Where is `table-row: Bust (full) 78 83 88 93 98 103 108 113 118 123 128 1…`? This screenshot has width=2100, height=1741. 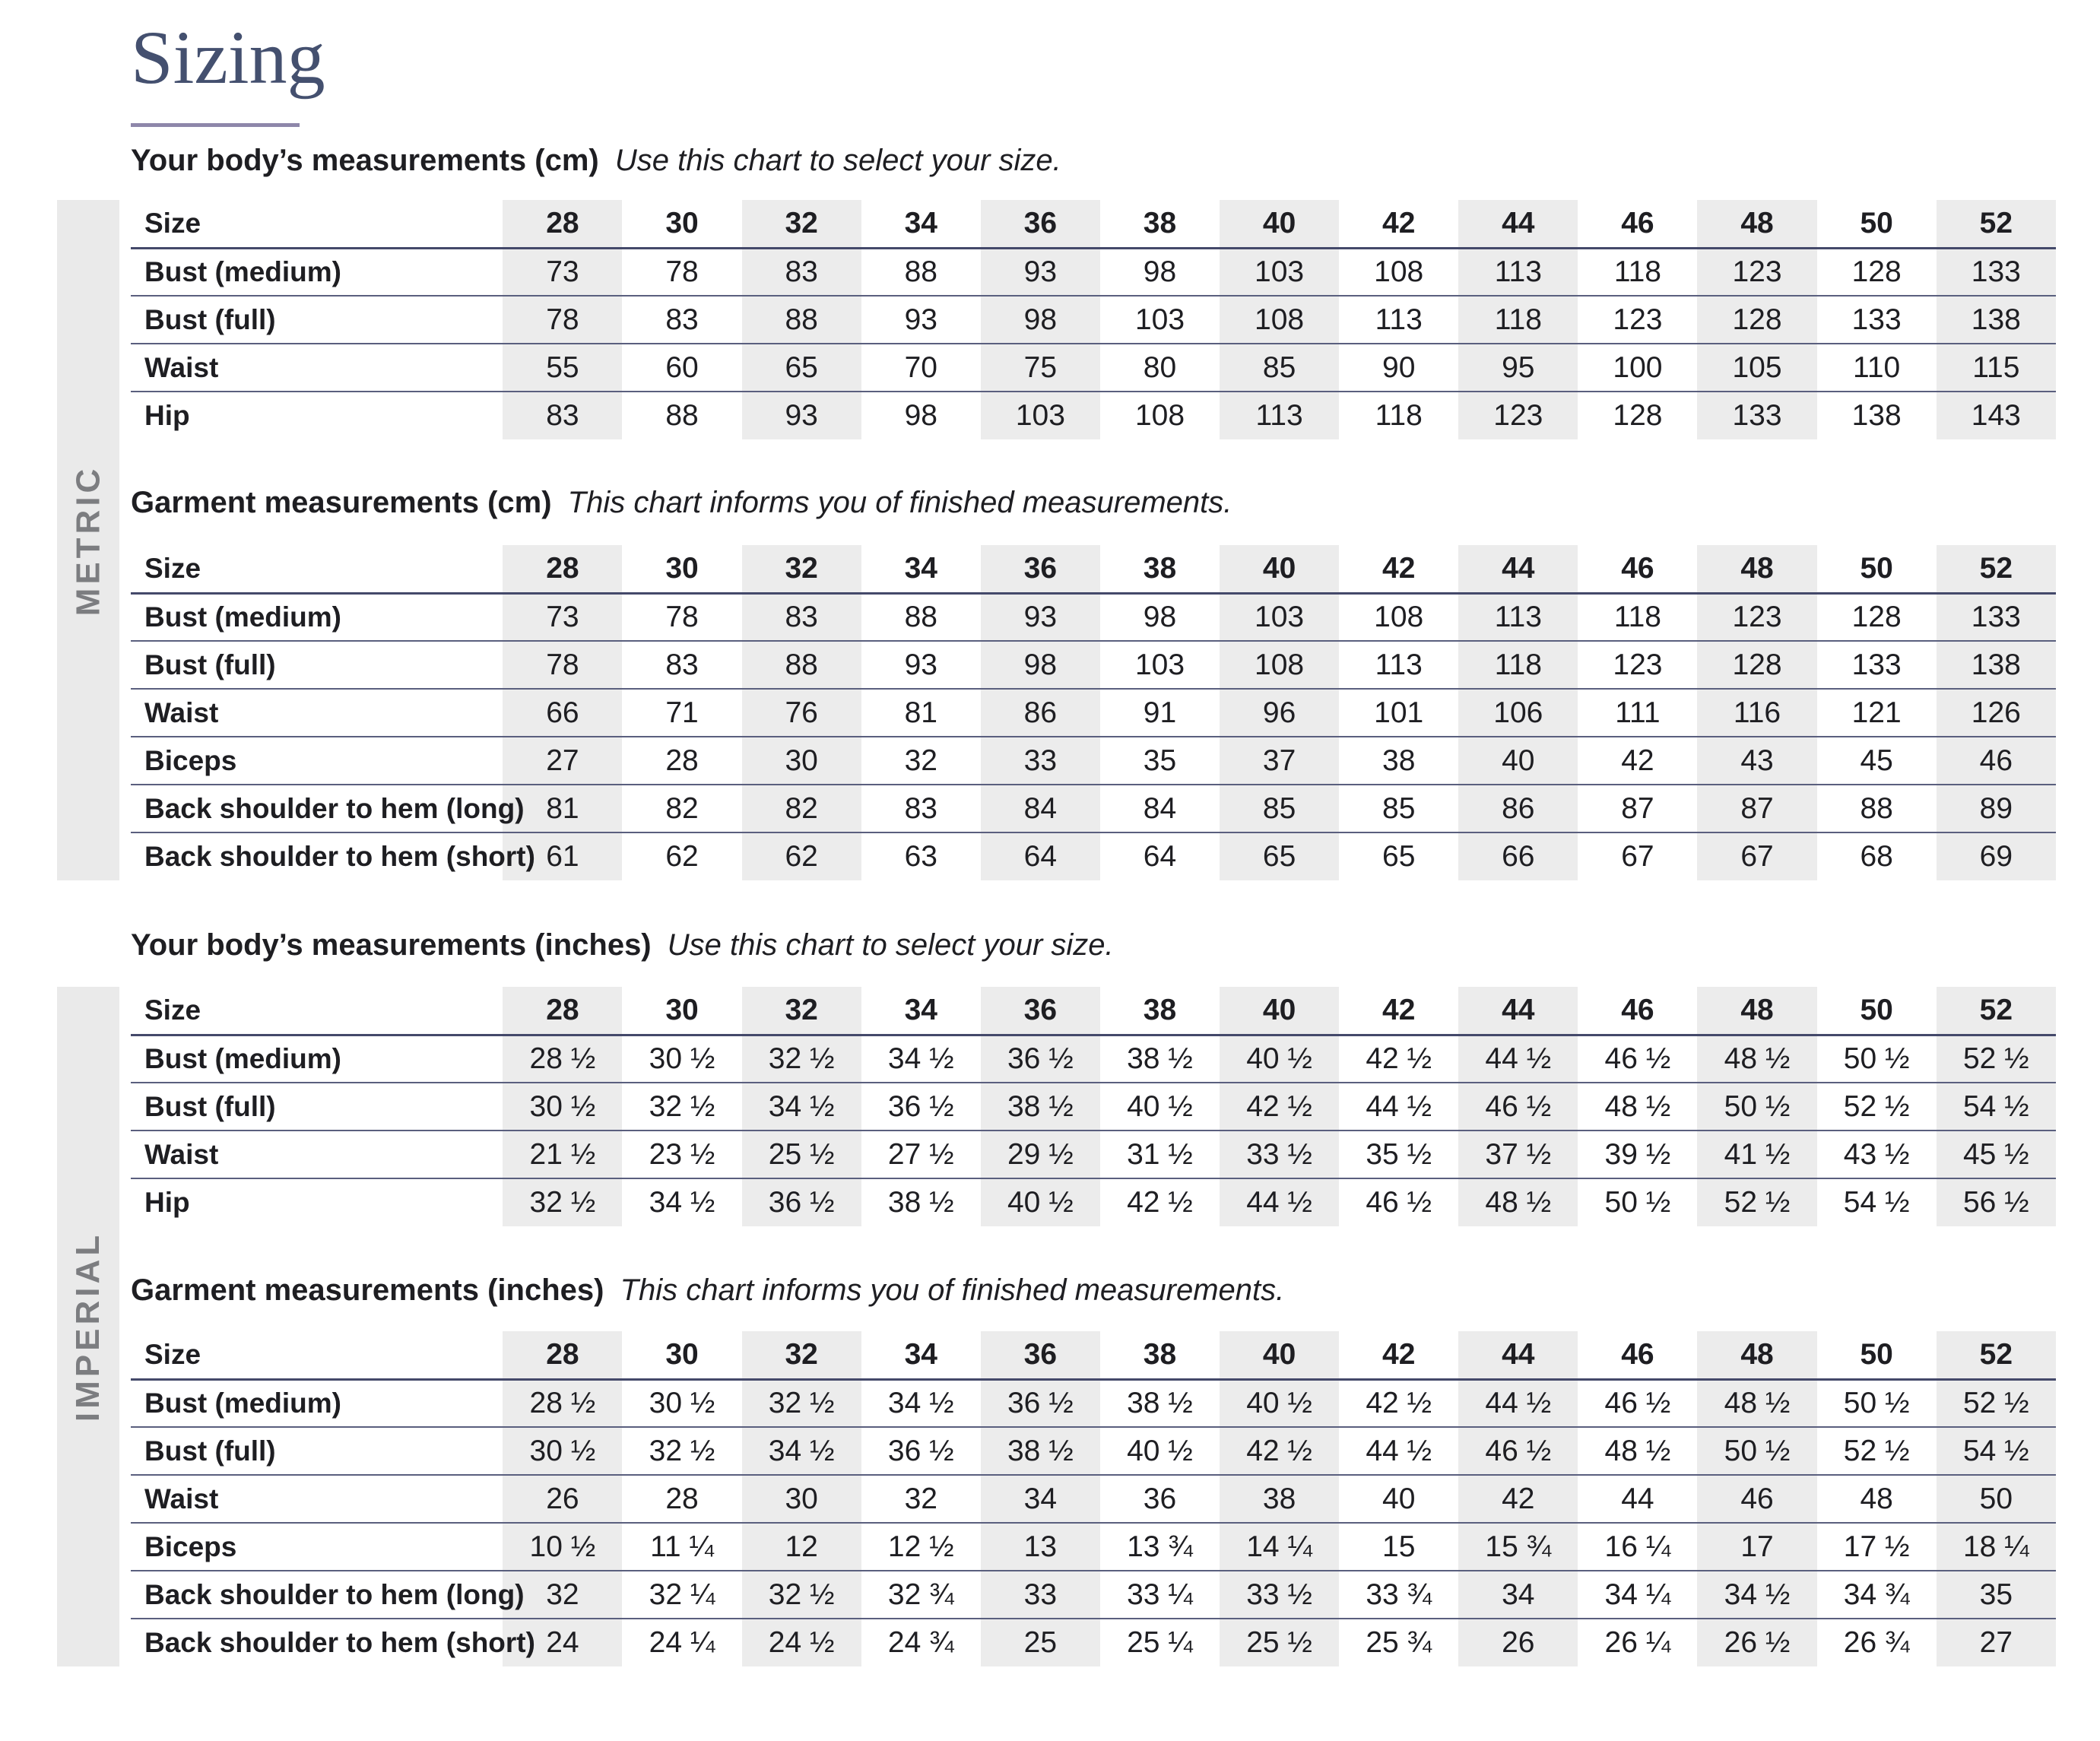
table-row: Bust (full) 78 83 88 93 98 103 108 113 118 123 128 1… is located at coordinates (1094, 665).